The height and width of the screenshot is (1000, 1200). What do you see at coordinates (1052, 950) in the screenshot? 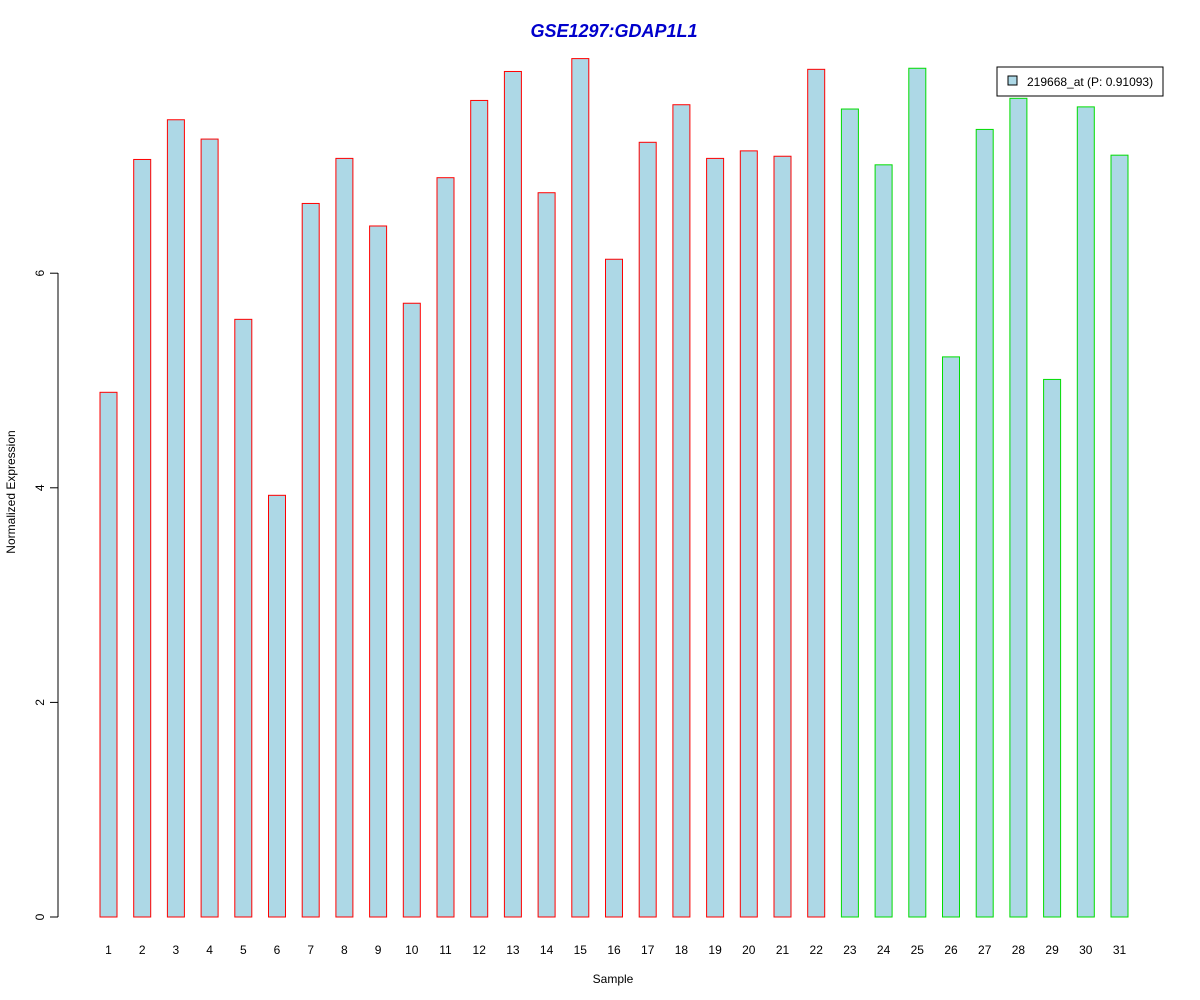
I see `x-tick-label: 29` at bounding box center [1052, 950].